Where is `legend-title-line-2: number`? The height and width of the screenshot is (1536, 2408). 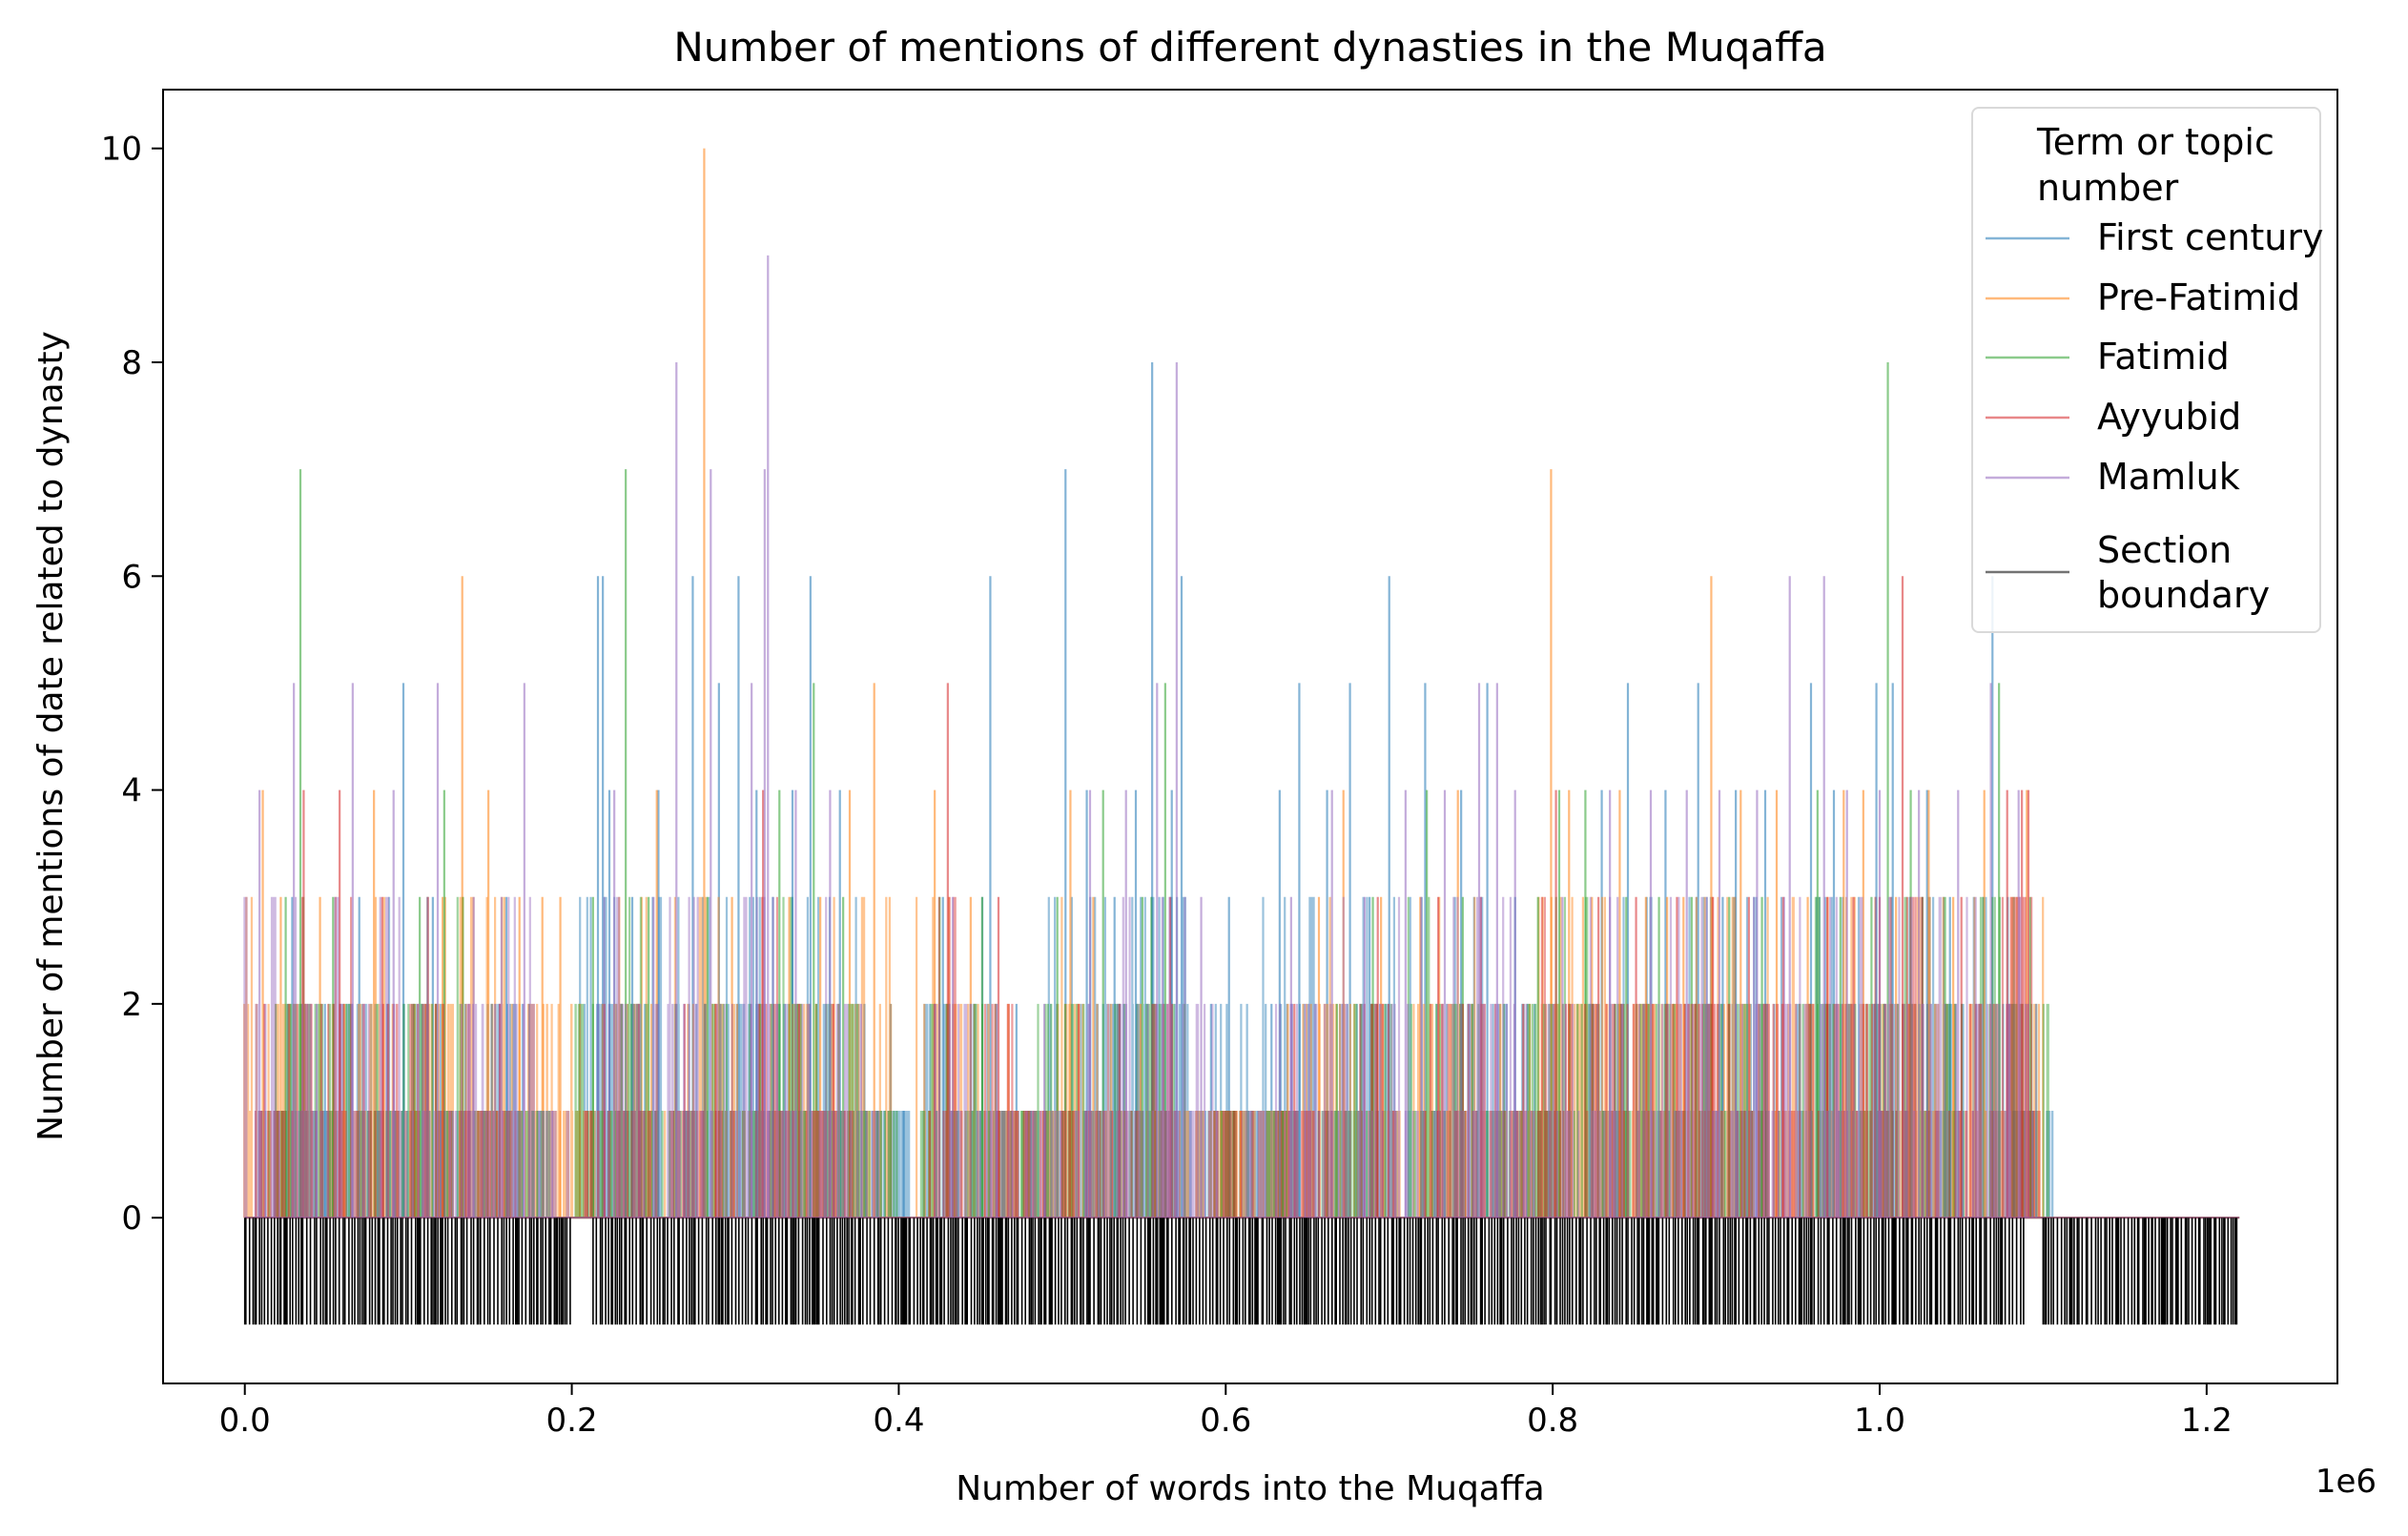 legend-title-line-2: number is located at coordinates (2108, 188).